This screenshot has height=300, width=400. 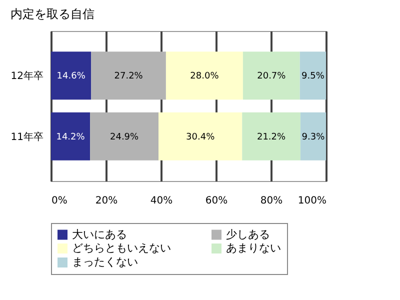 What do you see at coordinates (204, 77) in the screenshot?
I see `text: 28.0%` at bounding box center [204, 77].